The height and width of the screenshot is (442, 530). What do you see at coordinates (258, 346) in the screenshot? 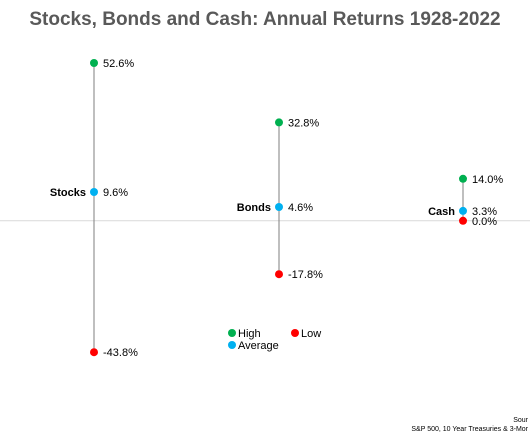
I see `legend-label-average: Average` at bounding box center [258, 346].